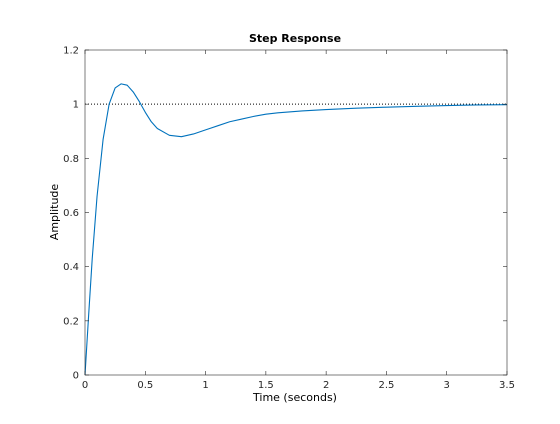 This screenshot has height=424, width=560. I want to click on x-tick-label: 2.5, so click(386, 385).